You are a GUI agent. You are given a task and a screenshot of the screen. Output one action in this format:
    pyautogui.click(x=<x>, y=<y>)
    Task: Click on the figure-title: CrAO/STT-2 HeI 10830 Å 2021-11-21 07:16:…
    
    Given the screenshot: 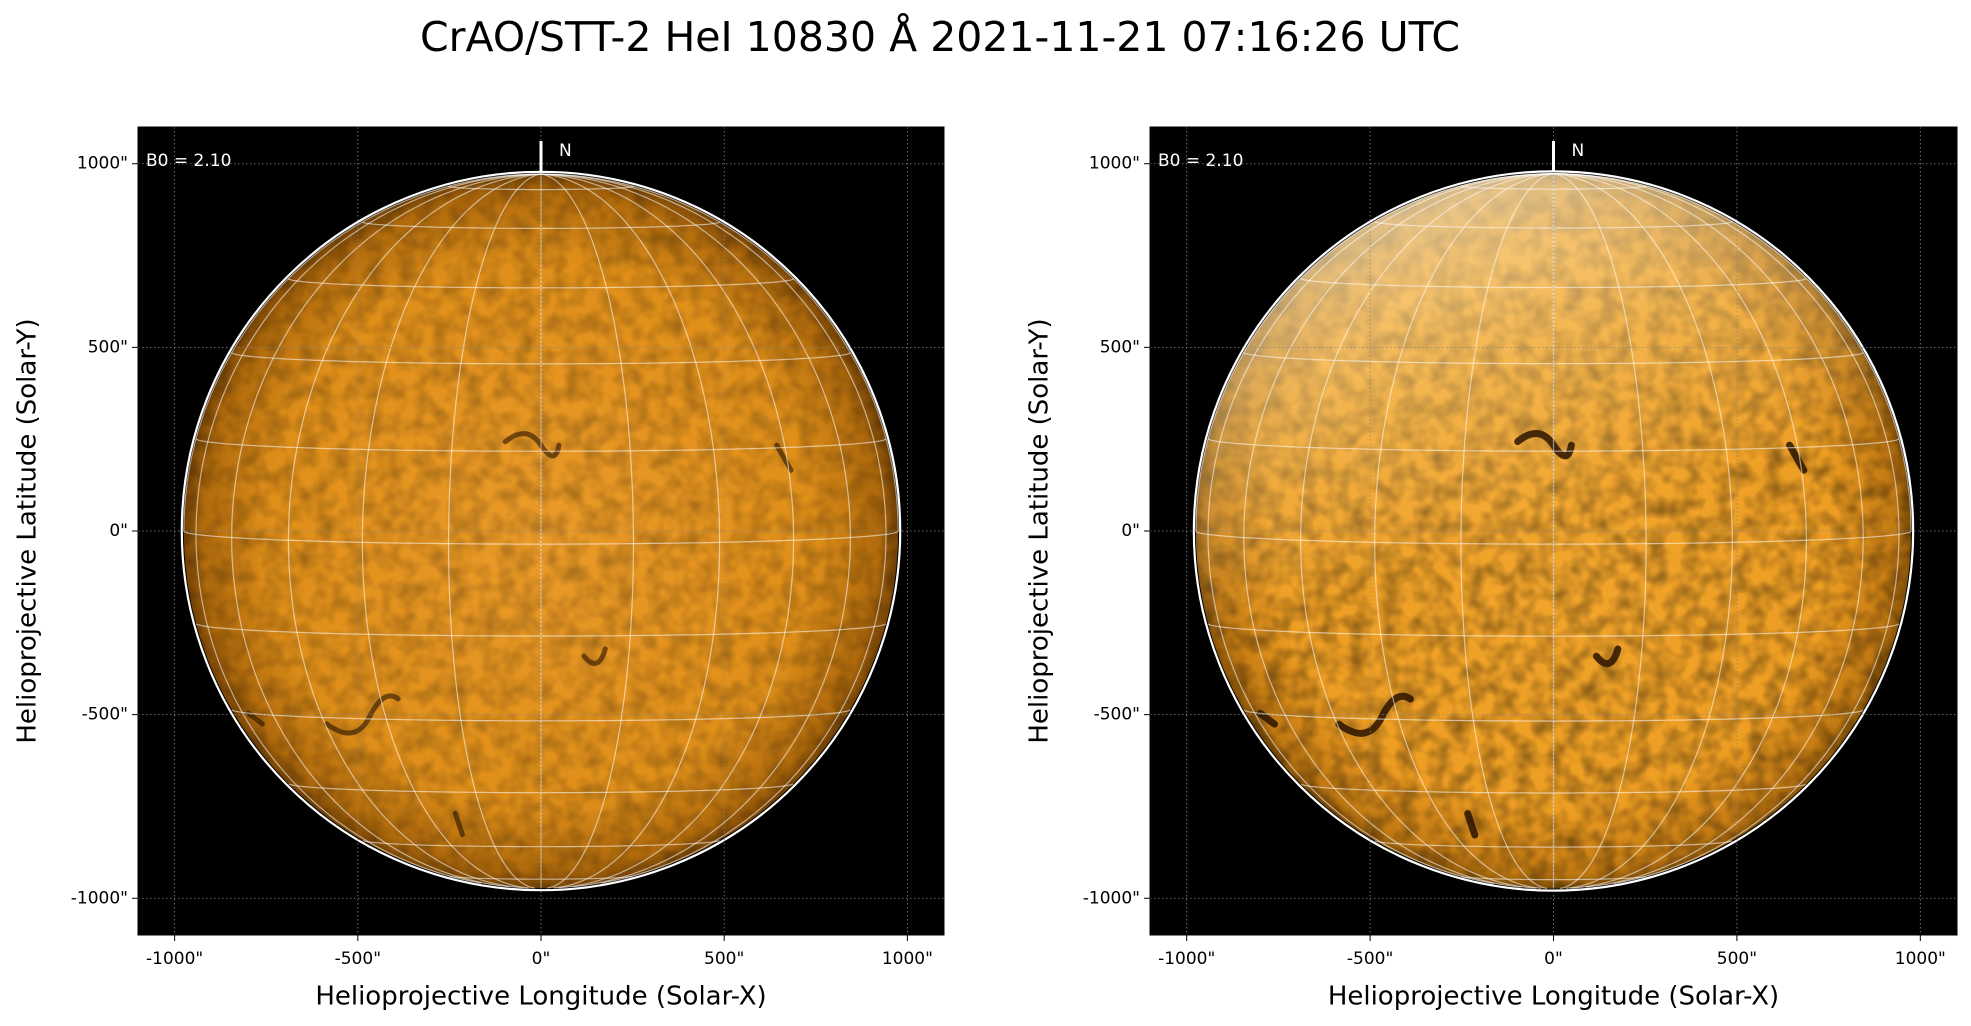 What is the action you would take?
    pyautogui.click(x=940, y=37)
    